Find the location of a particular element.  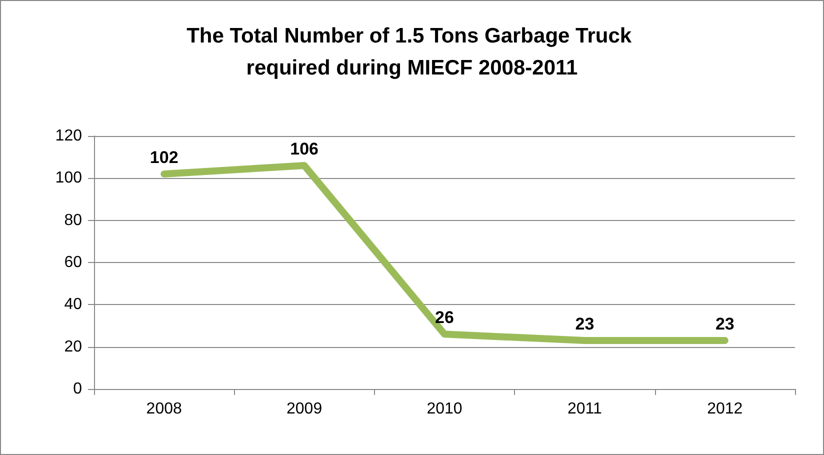

y-tick-label: 20 is located at coordinates (73, 347).